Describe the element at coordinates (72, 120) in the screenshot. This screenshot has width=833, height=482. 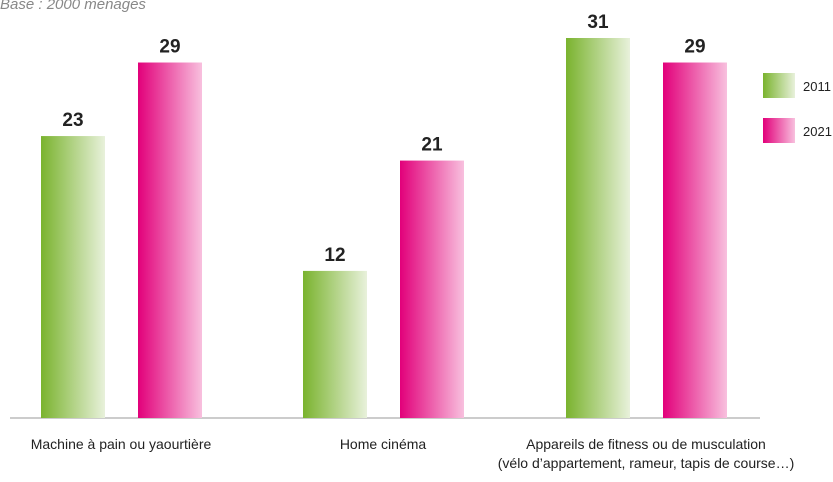
I see `value-label: 23` at that location.